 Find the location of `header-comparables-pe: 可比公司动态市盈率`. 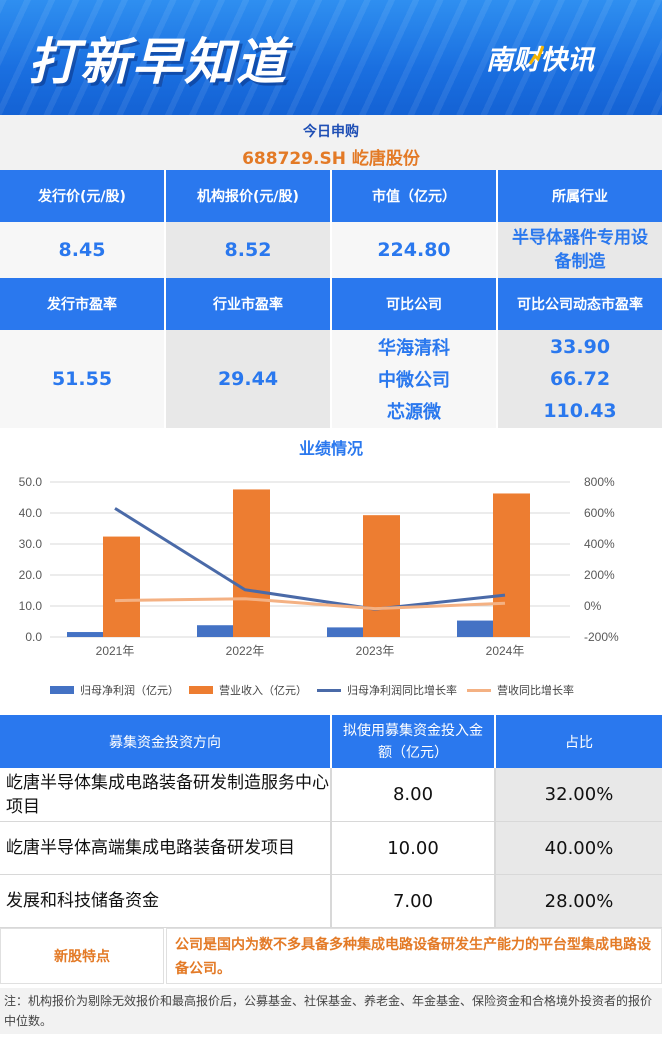

header-comparables-pe: 可比公司动态市盈率 is located at coordinates (580, 304).